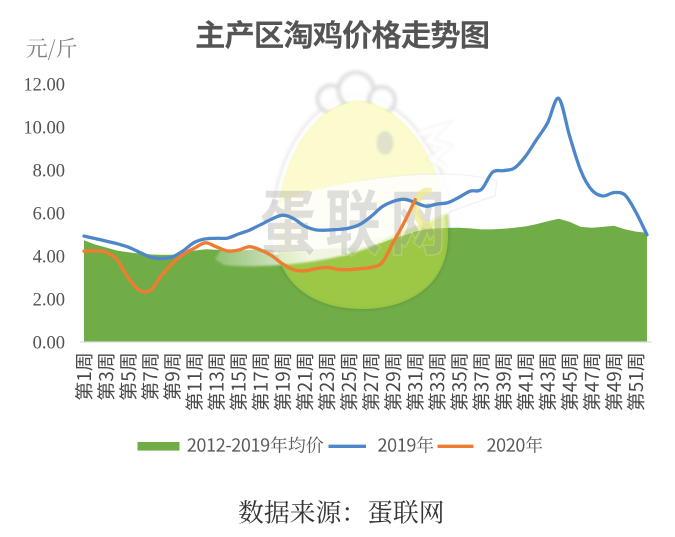 This screenshot has height=537, width=675. What do you see at coordinates (49, 171) in the screenshot?
I see `svg-text: 8.00` at bounding box center [49, 171].